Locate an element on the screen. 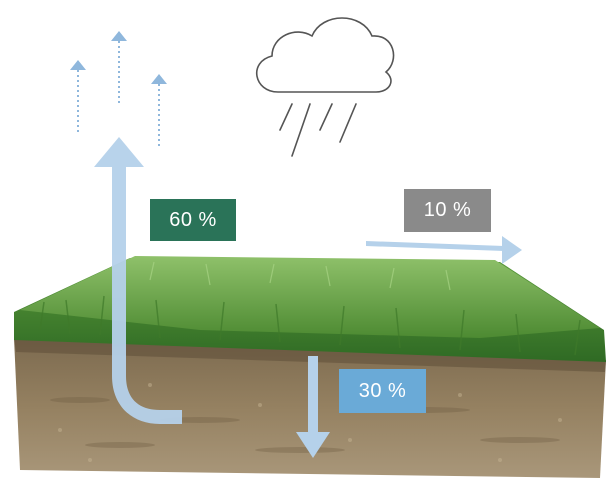 This screenshot has height=484, width=614. down-arrow-icon is located at coordinates (313, 407).